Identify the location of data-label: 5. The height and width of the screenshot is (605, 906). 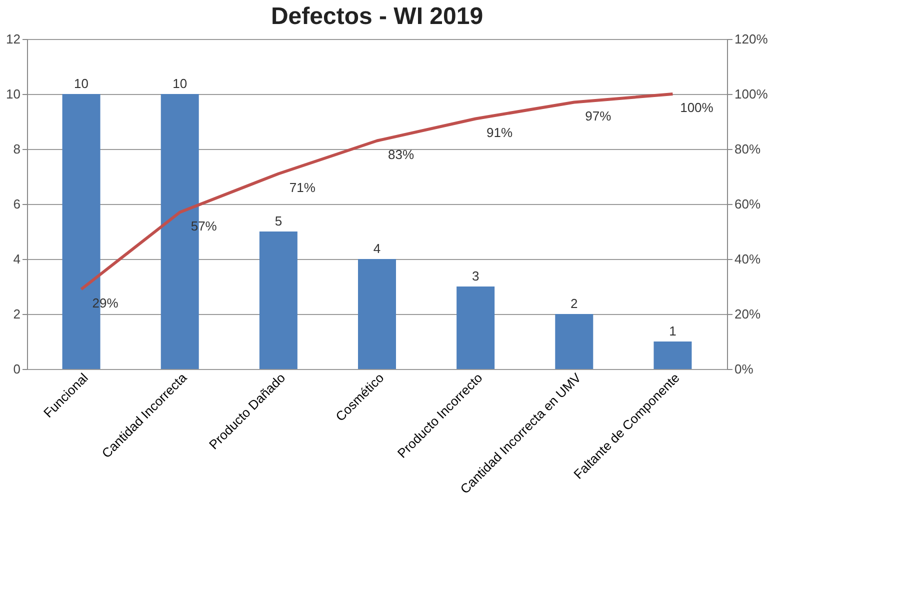
(278, 221).